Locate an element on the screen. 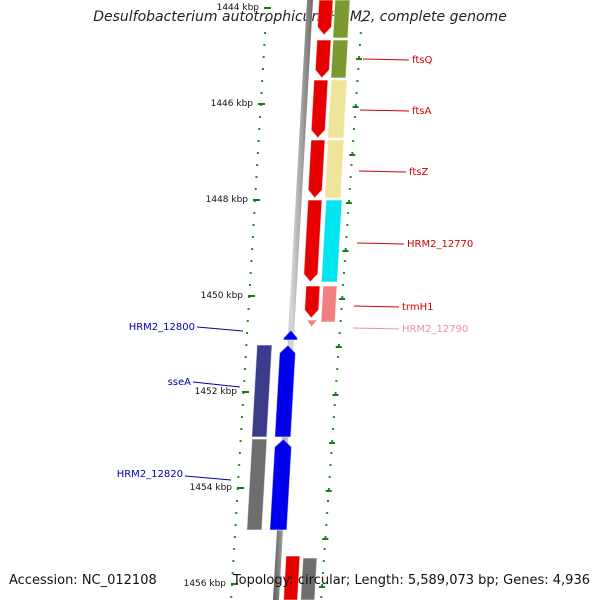 The image size is (600, 600). kbp-tick-label: 1452 kbp is located at coordinates (216, 392).